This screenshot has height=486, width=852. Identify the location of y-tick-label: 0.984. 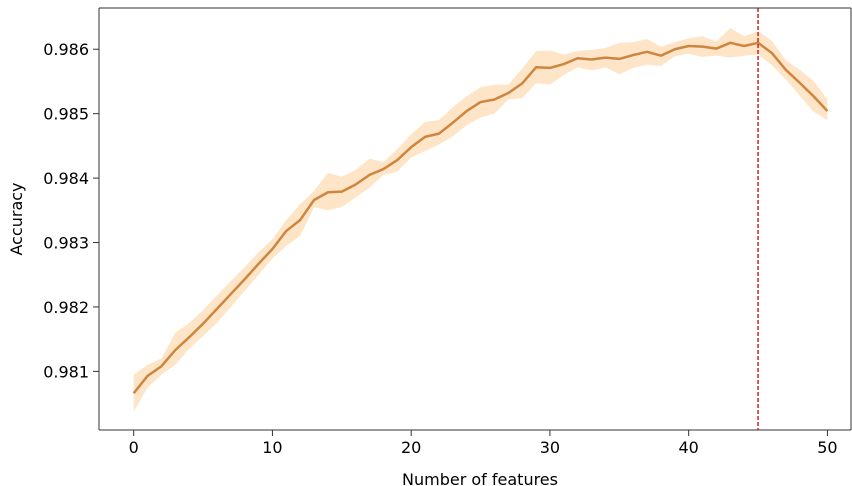
(66, 178).